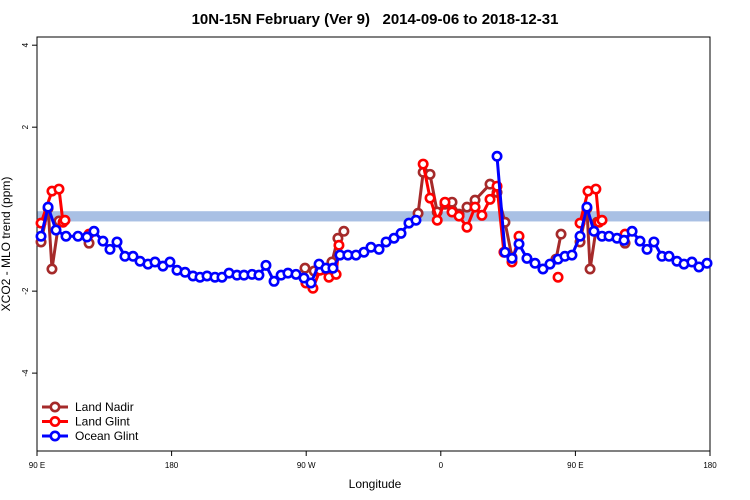 This screenshot has height=500, width=750. I want to click on y-tick-label: 4, so click(25, 44).